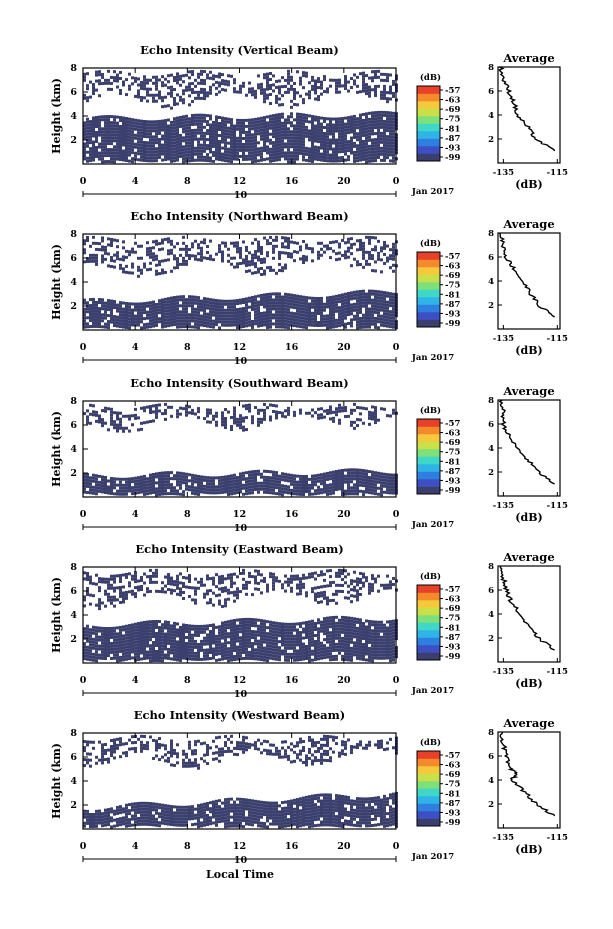  I want to click on panel-title: Echo Intensity (Westward Beam), so click(239, 715).